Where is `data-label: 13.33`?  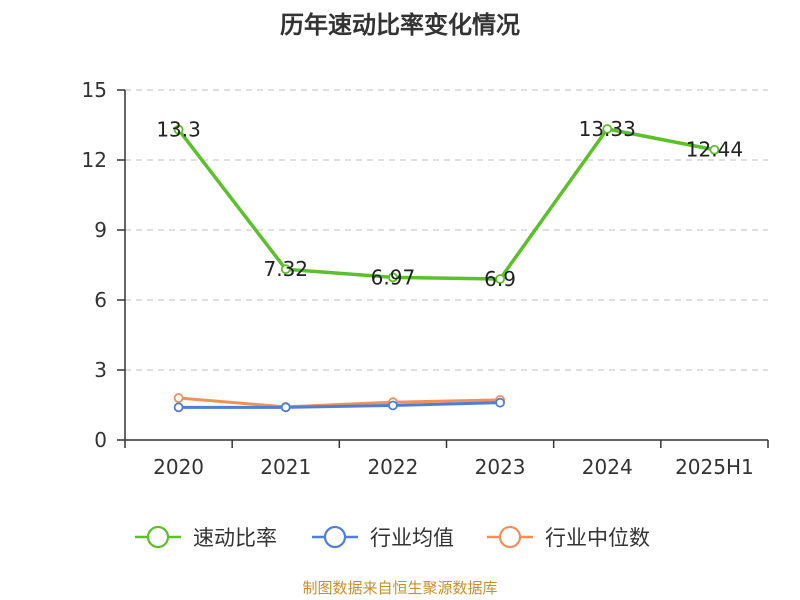
data-label: 13.33 is located at coordinates (607, 129).